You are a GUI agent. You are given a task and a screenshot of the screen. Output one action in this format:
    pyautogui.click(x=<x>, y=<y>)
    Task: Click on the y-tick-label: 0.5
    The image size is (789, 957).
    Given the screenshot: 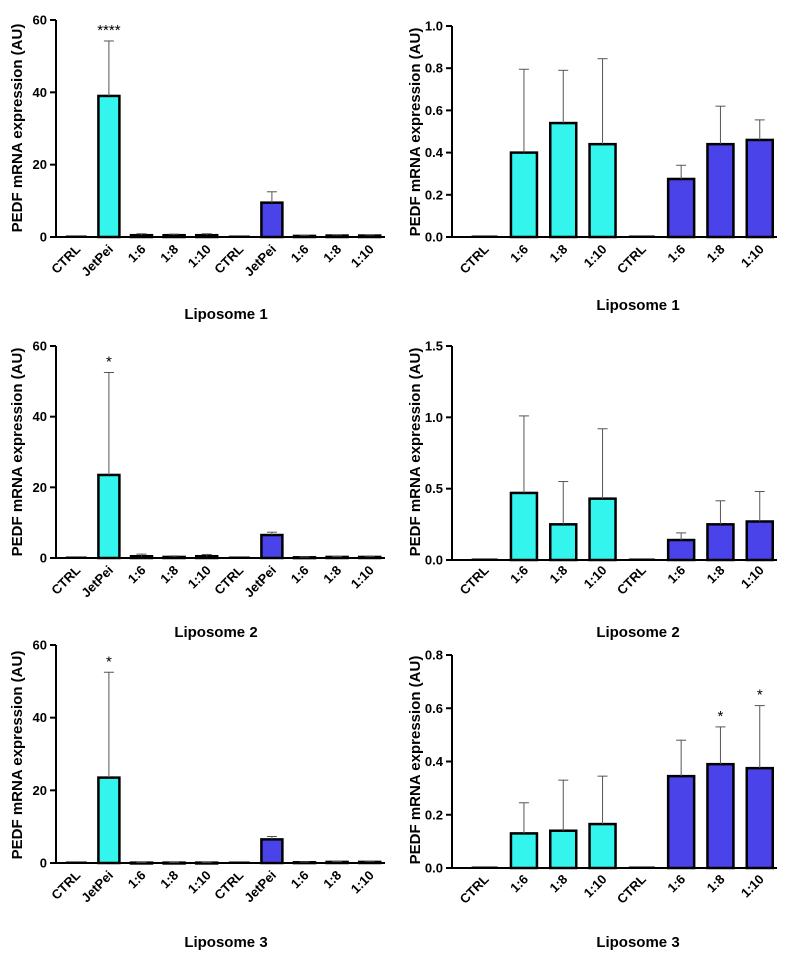 What is the action you would take?
    pyautogui.click(x=434, y=488)
    